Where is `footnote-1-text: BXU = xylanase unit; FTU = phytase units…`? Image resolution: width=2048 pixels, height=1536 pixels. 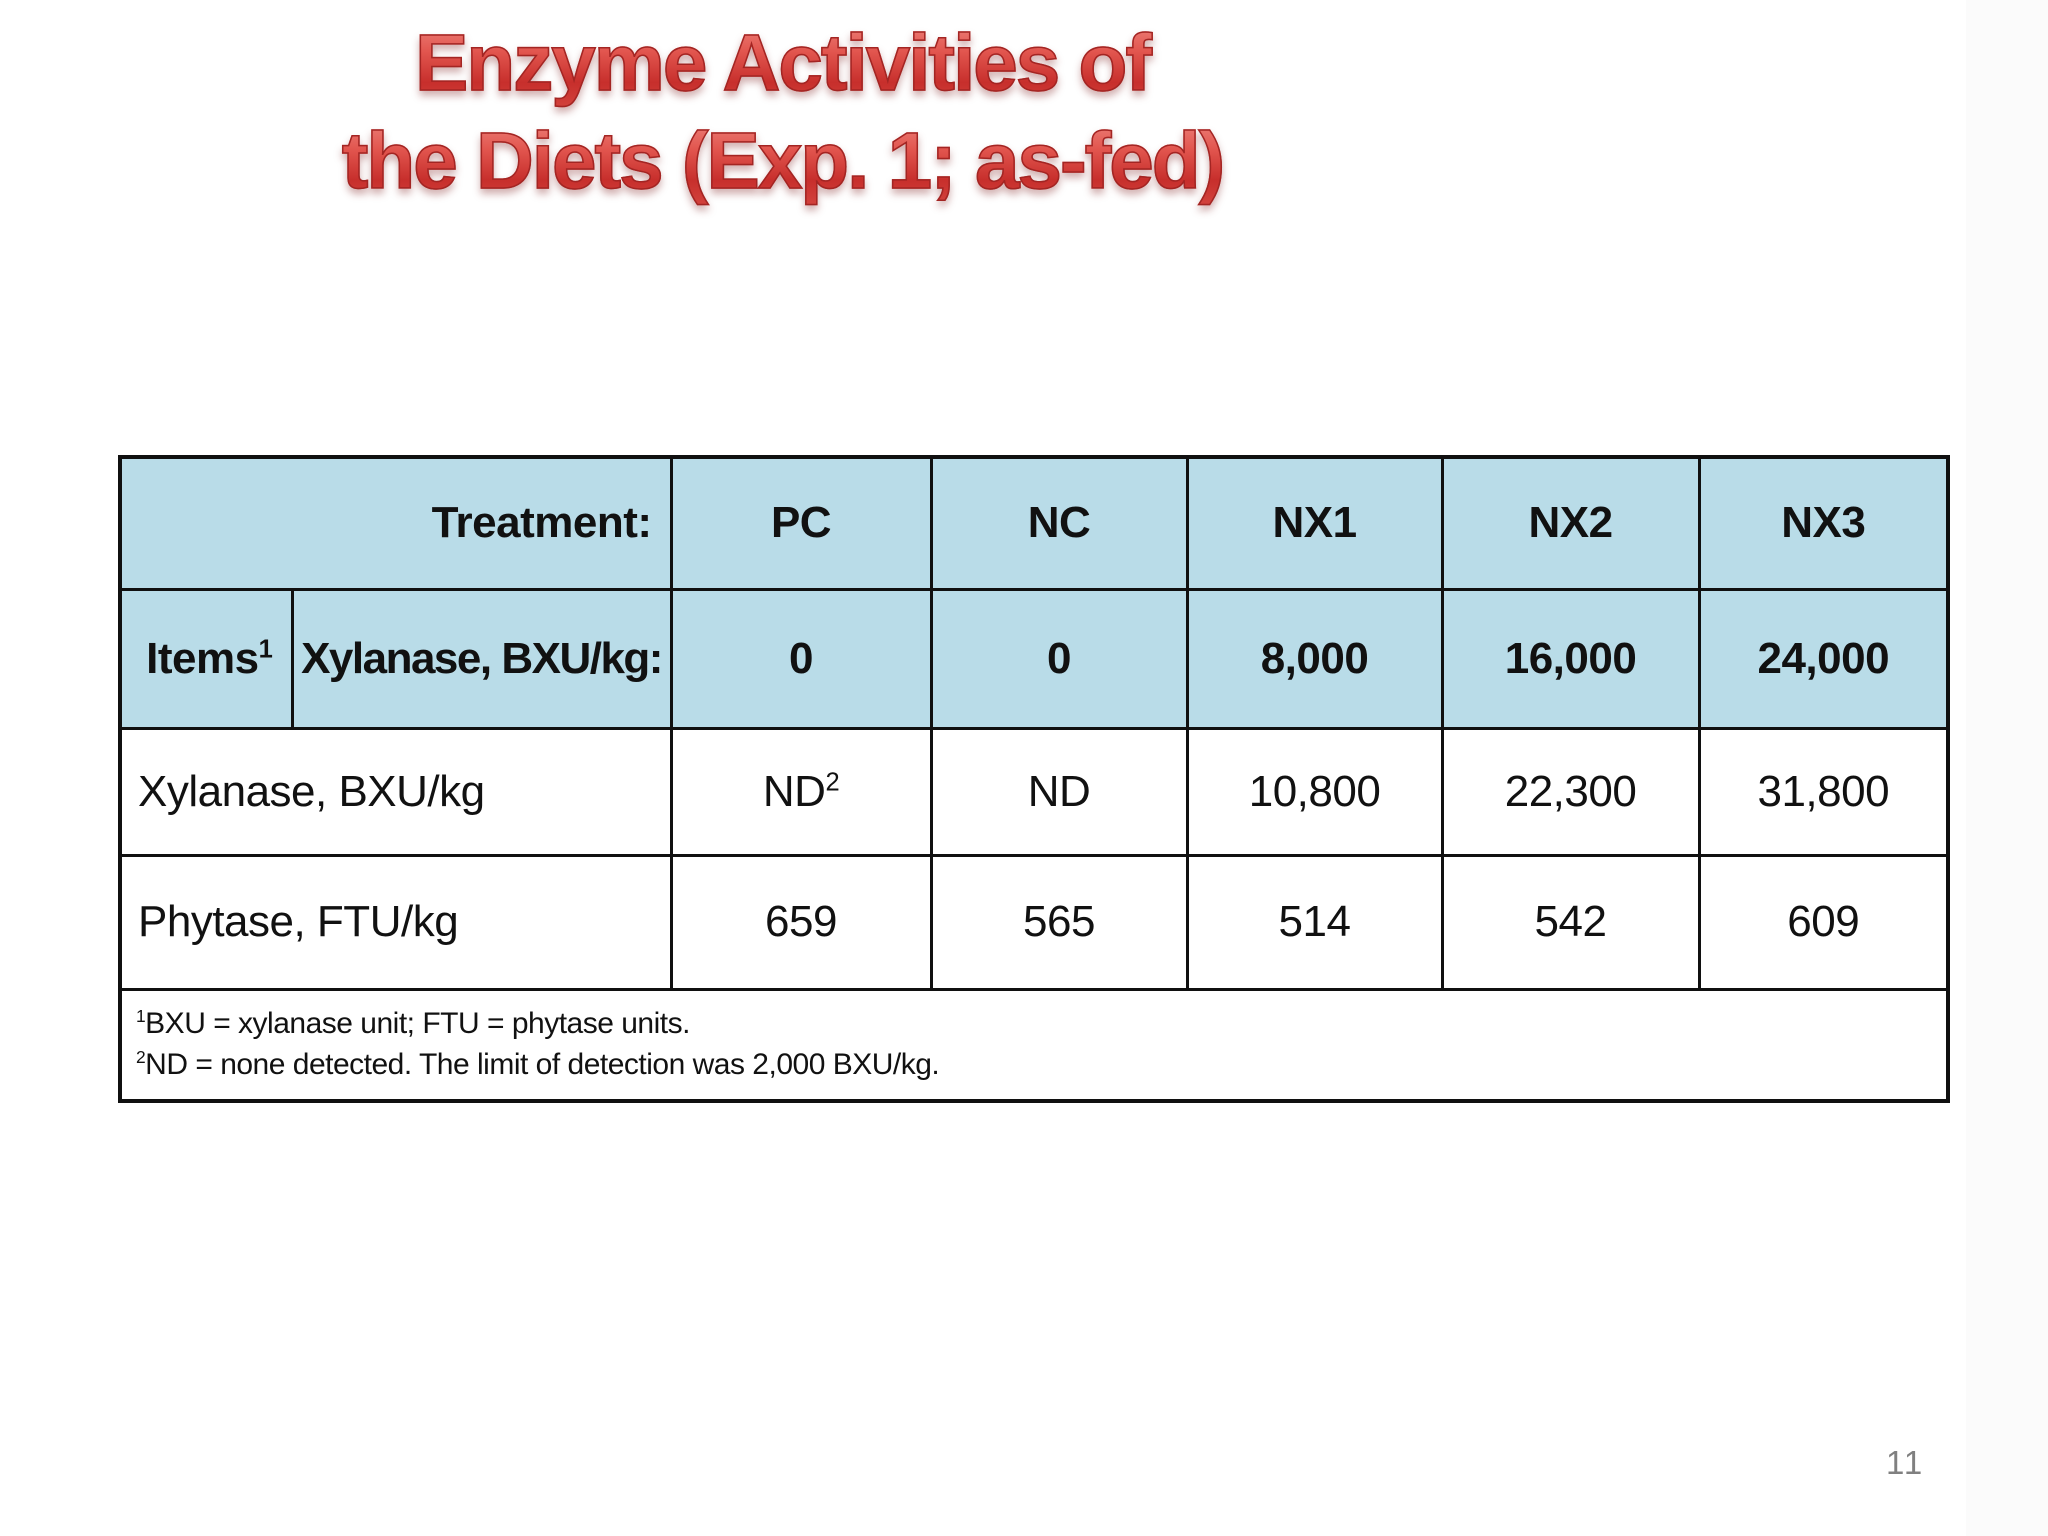 footnote-1-text: BXU = xylanase unit; FTU = phytase units… is located at coordinates (417, 1023).